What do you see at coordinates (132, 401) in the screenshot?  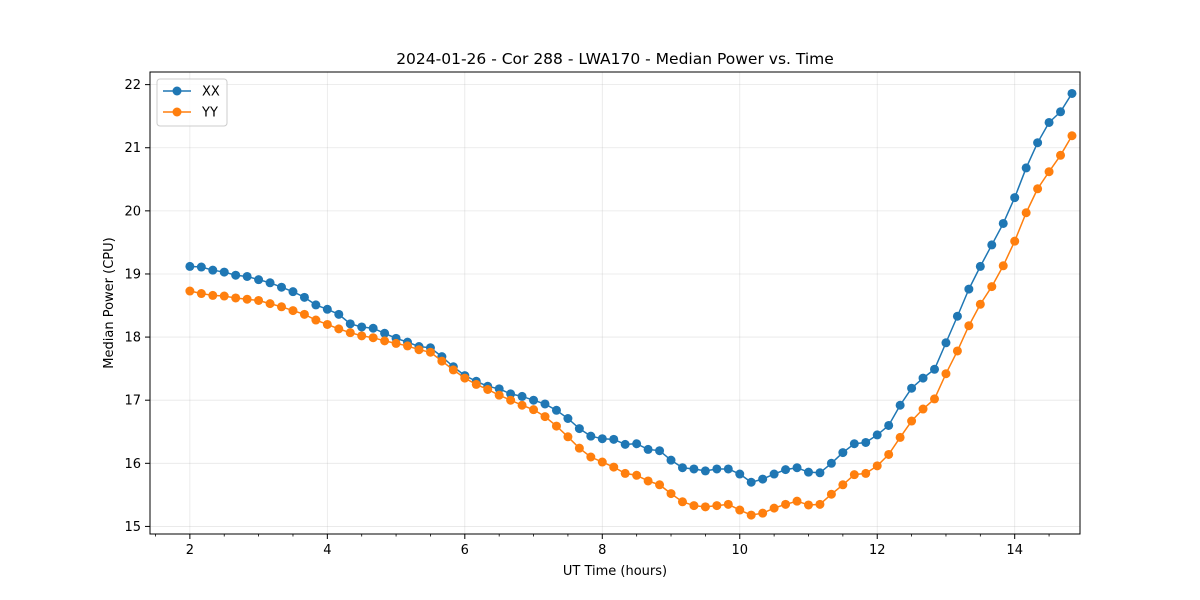 I see `y-tick-label: 17` at bounding box center [132, 401].